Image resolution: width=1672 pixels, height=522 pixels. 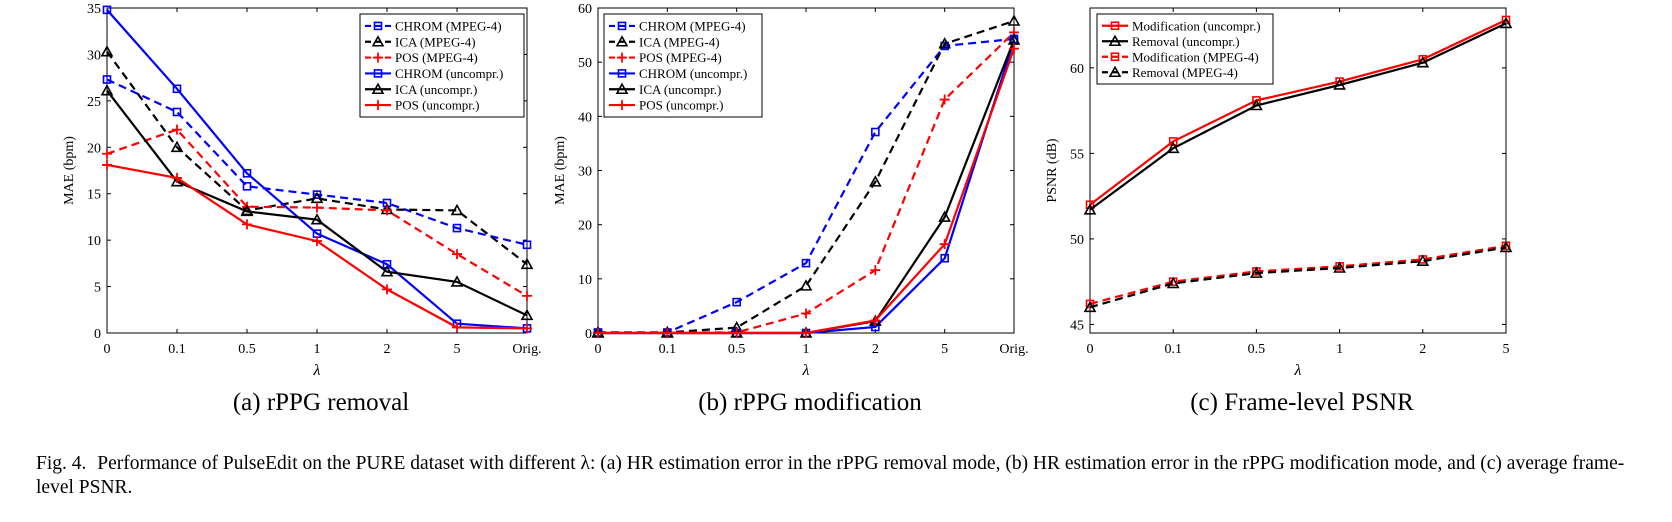 What do you see at coordinates (436, 89) in the screenshot?
I see `legend-label: ICA (uncompr.)` at bounding box center [436, 89].